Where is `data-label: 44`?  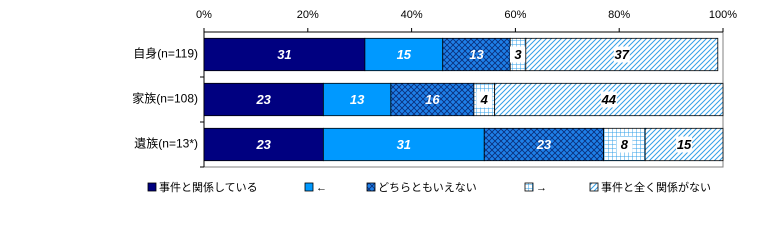
data-label: 44 is located at coordinates (609, 99).